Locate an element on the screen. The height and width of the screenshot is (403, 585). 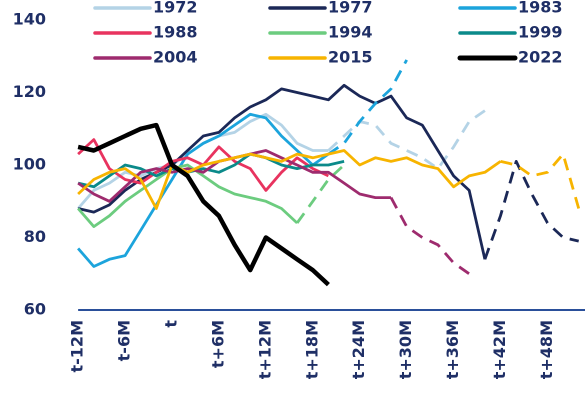
x-tick-label: t+12M is located at coordinates (264, 349).